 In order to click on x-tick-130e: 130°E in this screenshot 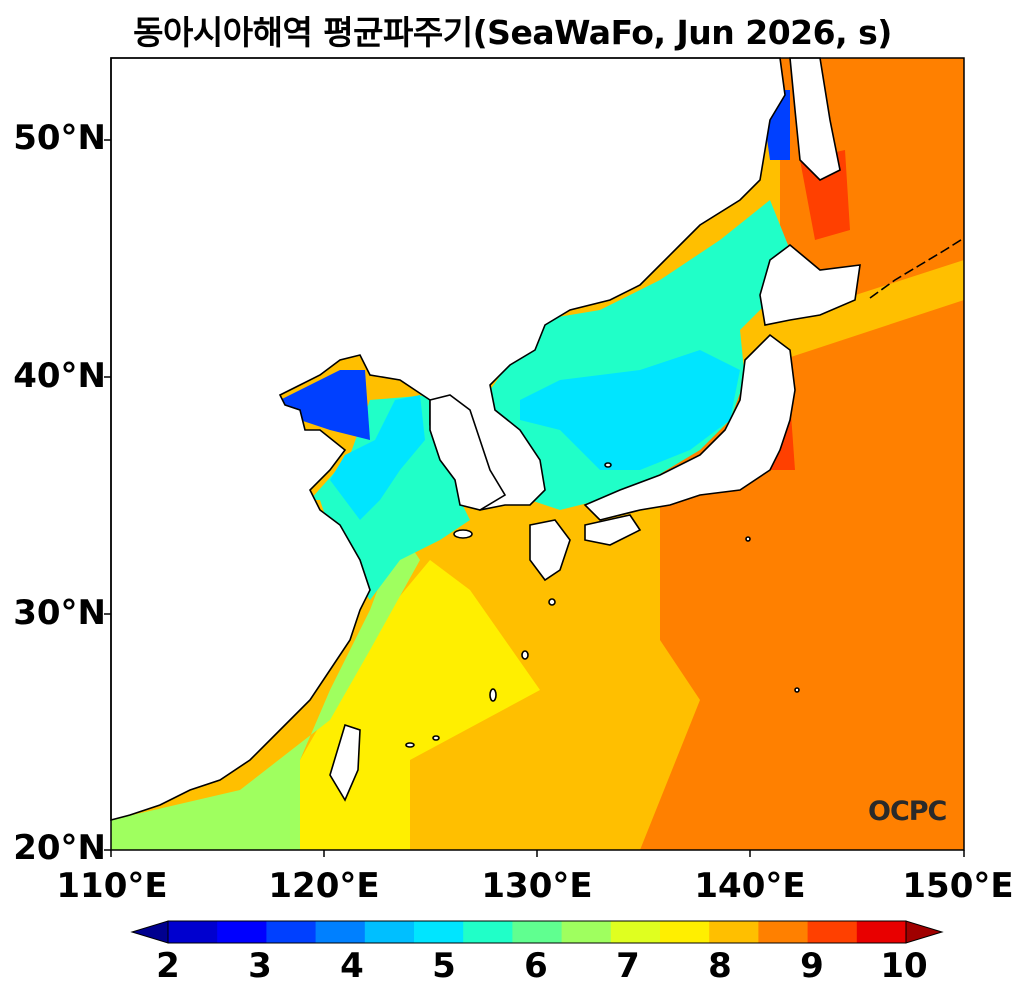, I will do `click(537, 886)`.